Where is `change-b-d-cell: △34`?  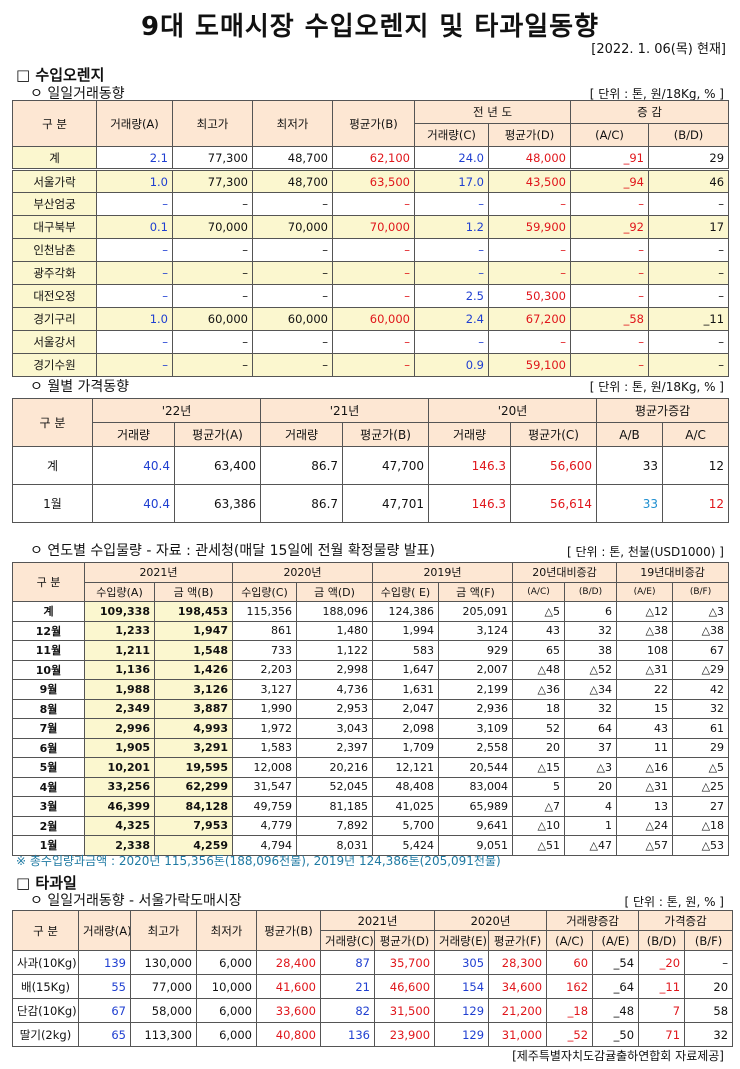
change-b-d-cell: △34 is located at coordinates (590, 689).